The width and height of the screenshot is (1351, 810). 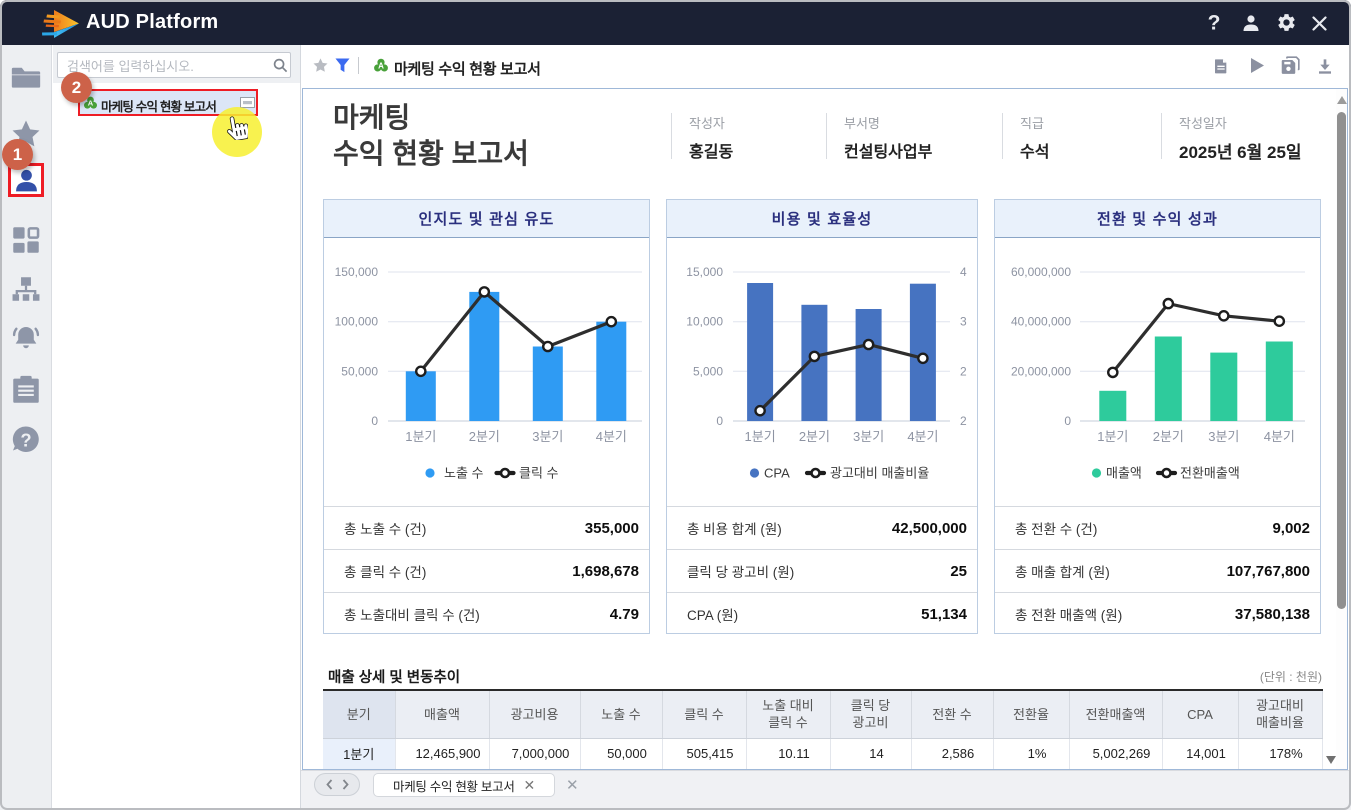 I want to click on svg-text: 5,000, so click(x=708, y=371).